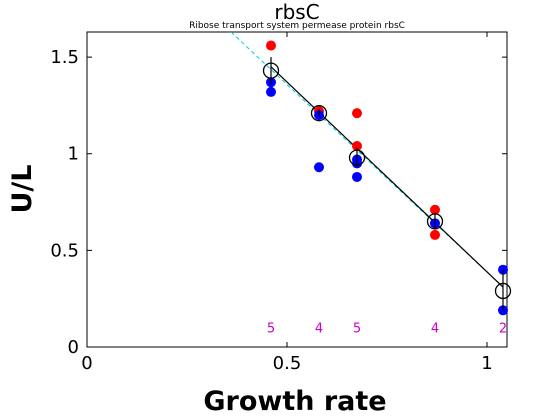  Describe the element at coordinates (64, 250) in the screenshot. I see `y-tick-label: 0.5` at that location.